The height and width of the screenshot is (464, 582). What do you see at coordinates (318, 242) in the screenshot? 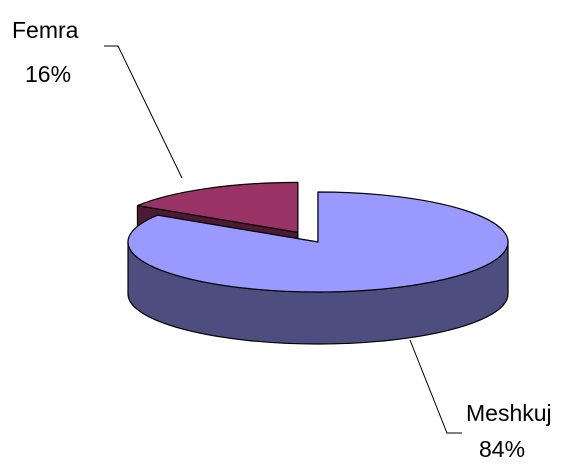
I see `slice-top-meshkuj` at bounding box center [318, 242].